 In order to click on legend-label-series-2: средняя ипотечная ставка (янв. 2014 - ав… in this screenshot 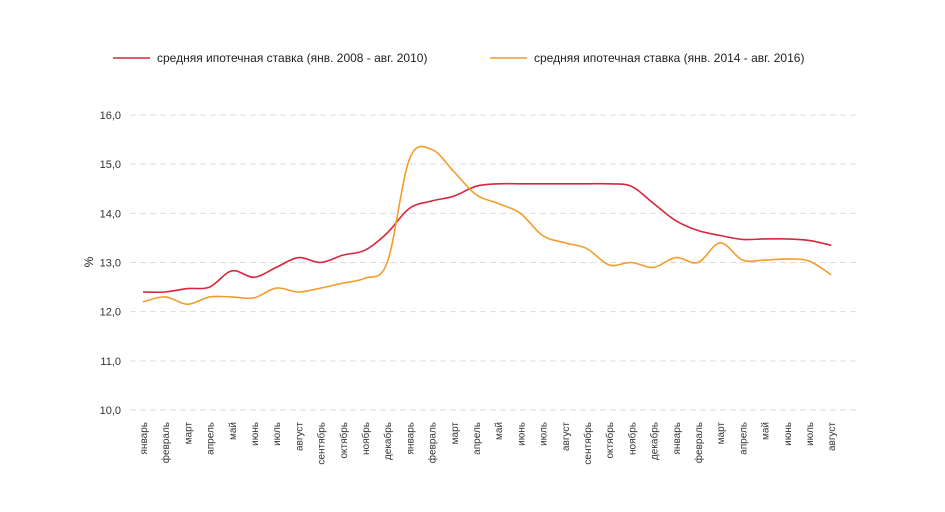, I will do `click(669, 58)`.